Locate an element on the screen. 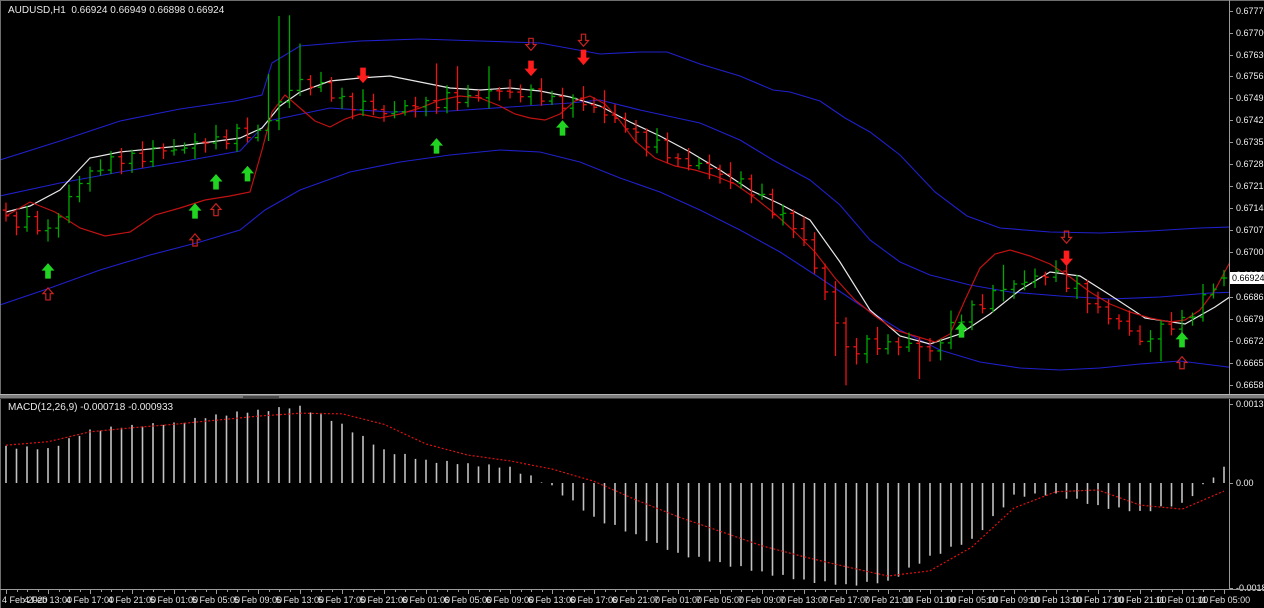 The width and height of the screenshot is (1264, 608). current-price-tag: 0.66924 is located at coordinates (1247, 278).